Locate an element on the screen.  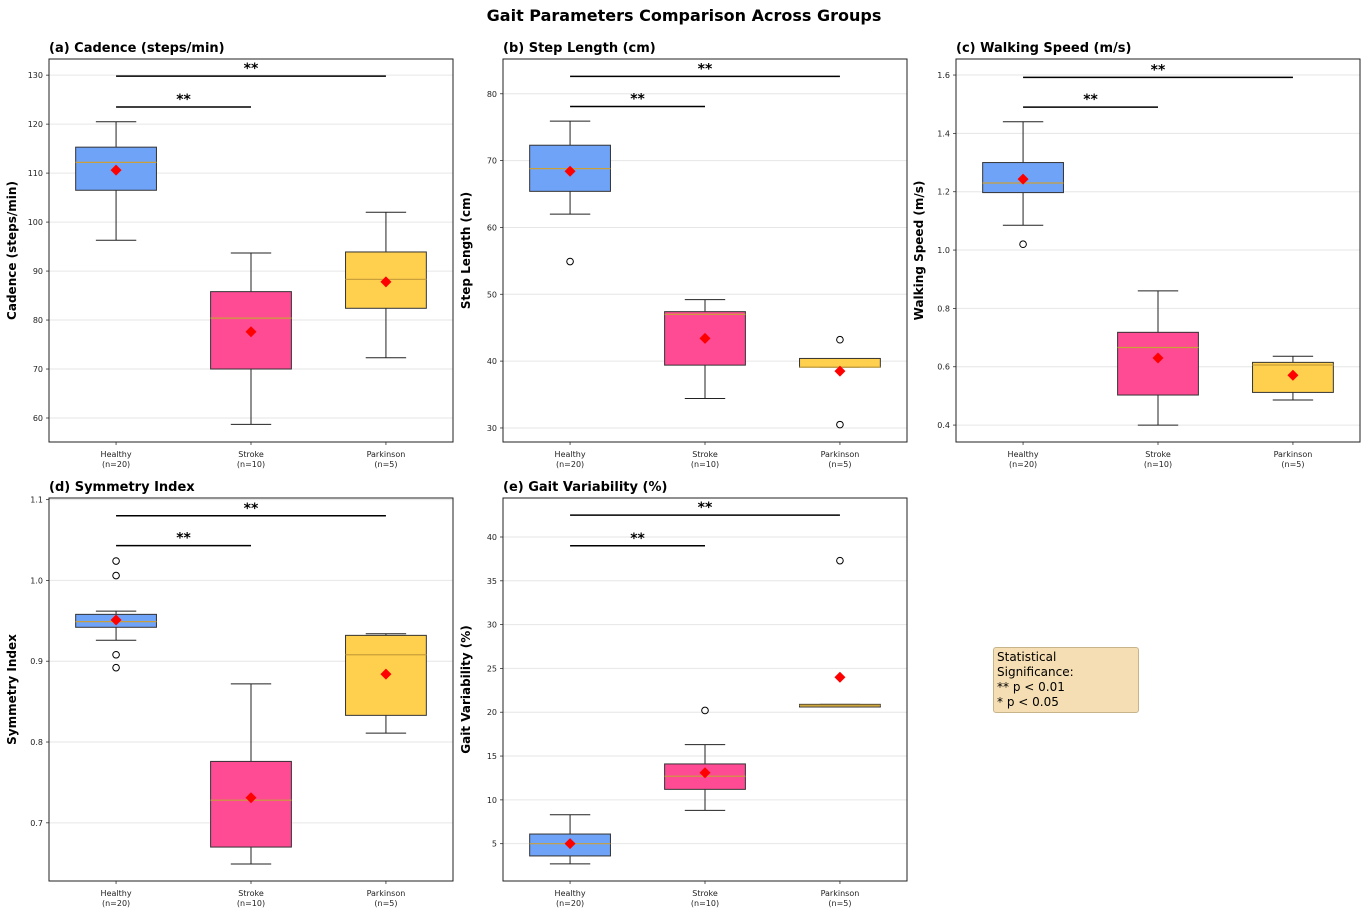
y-tick-label: 50 is located at coordinates (492, 294).